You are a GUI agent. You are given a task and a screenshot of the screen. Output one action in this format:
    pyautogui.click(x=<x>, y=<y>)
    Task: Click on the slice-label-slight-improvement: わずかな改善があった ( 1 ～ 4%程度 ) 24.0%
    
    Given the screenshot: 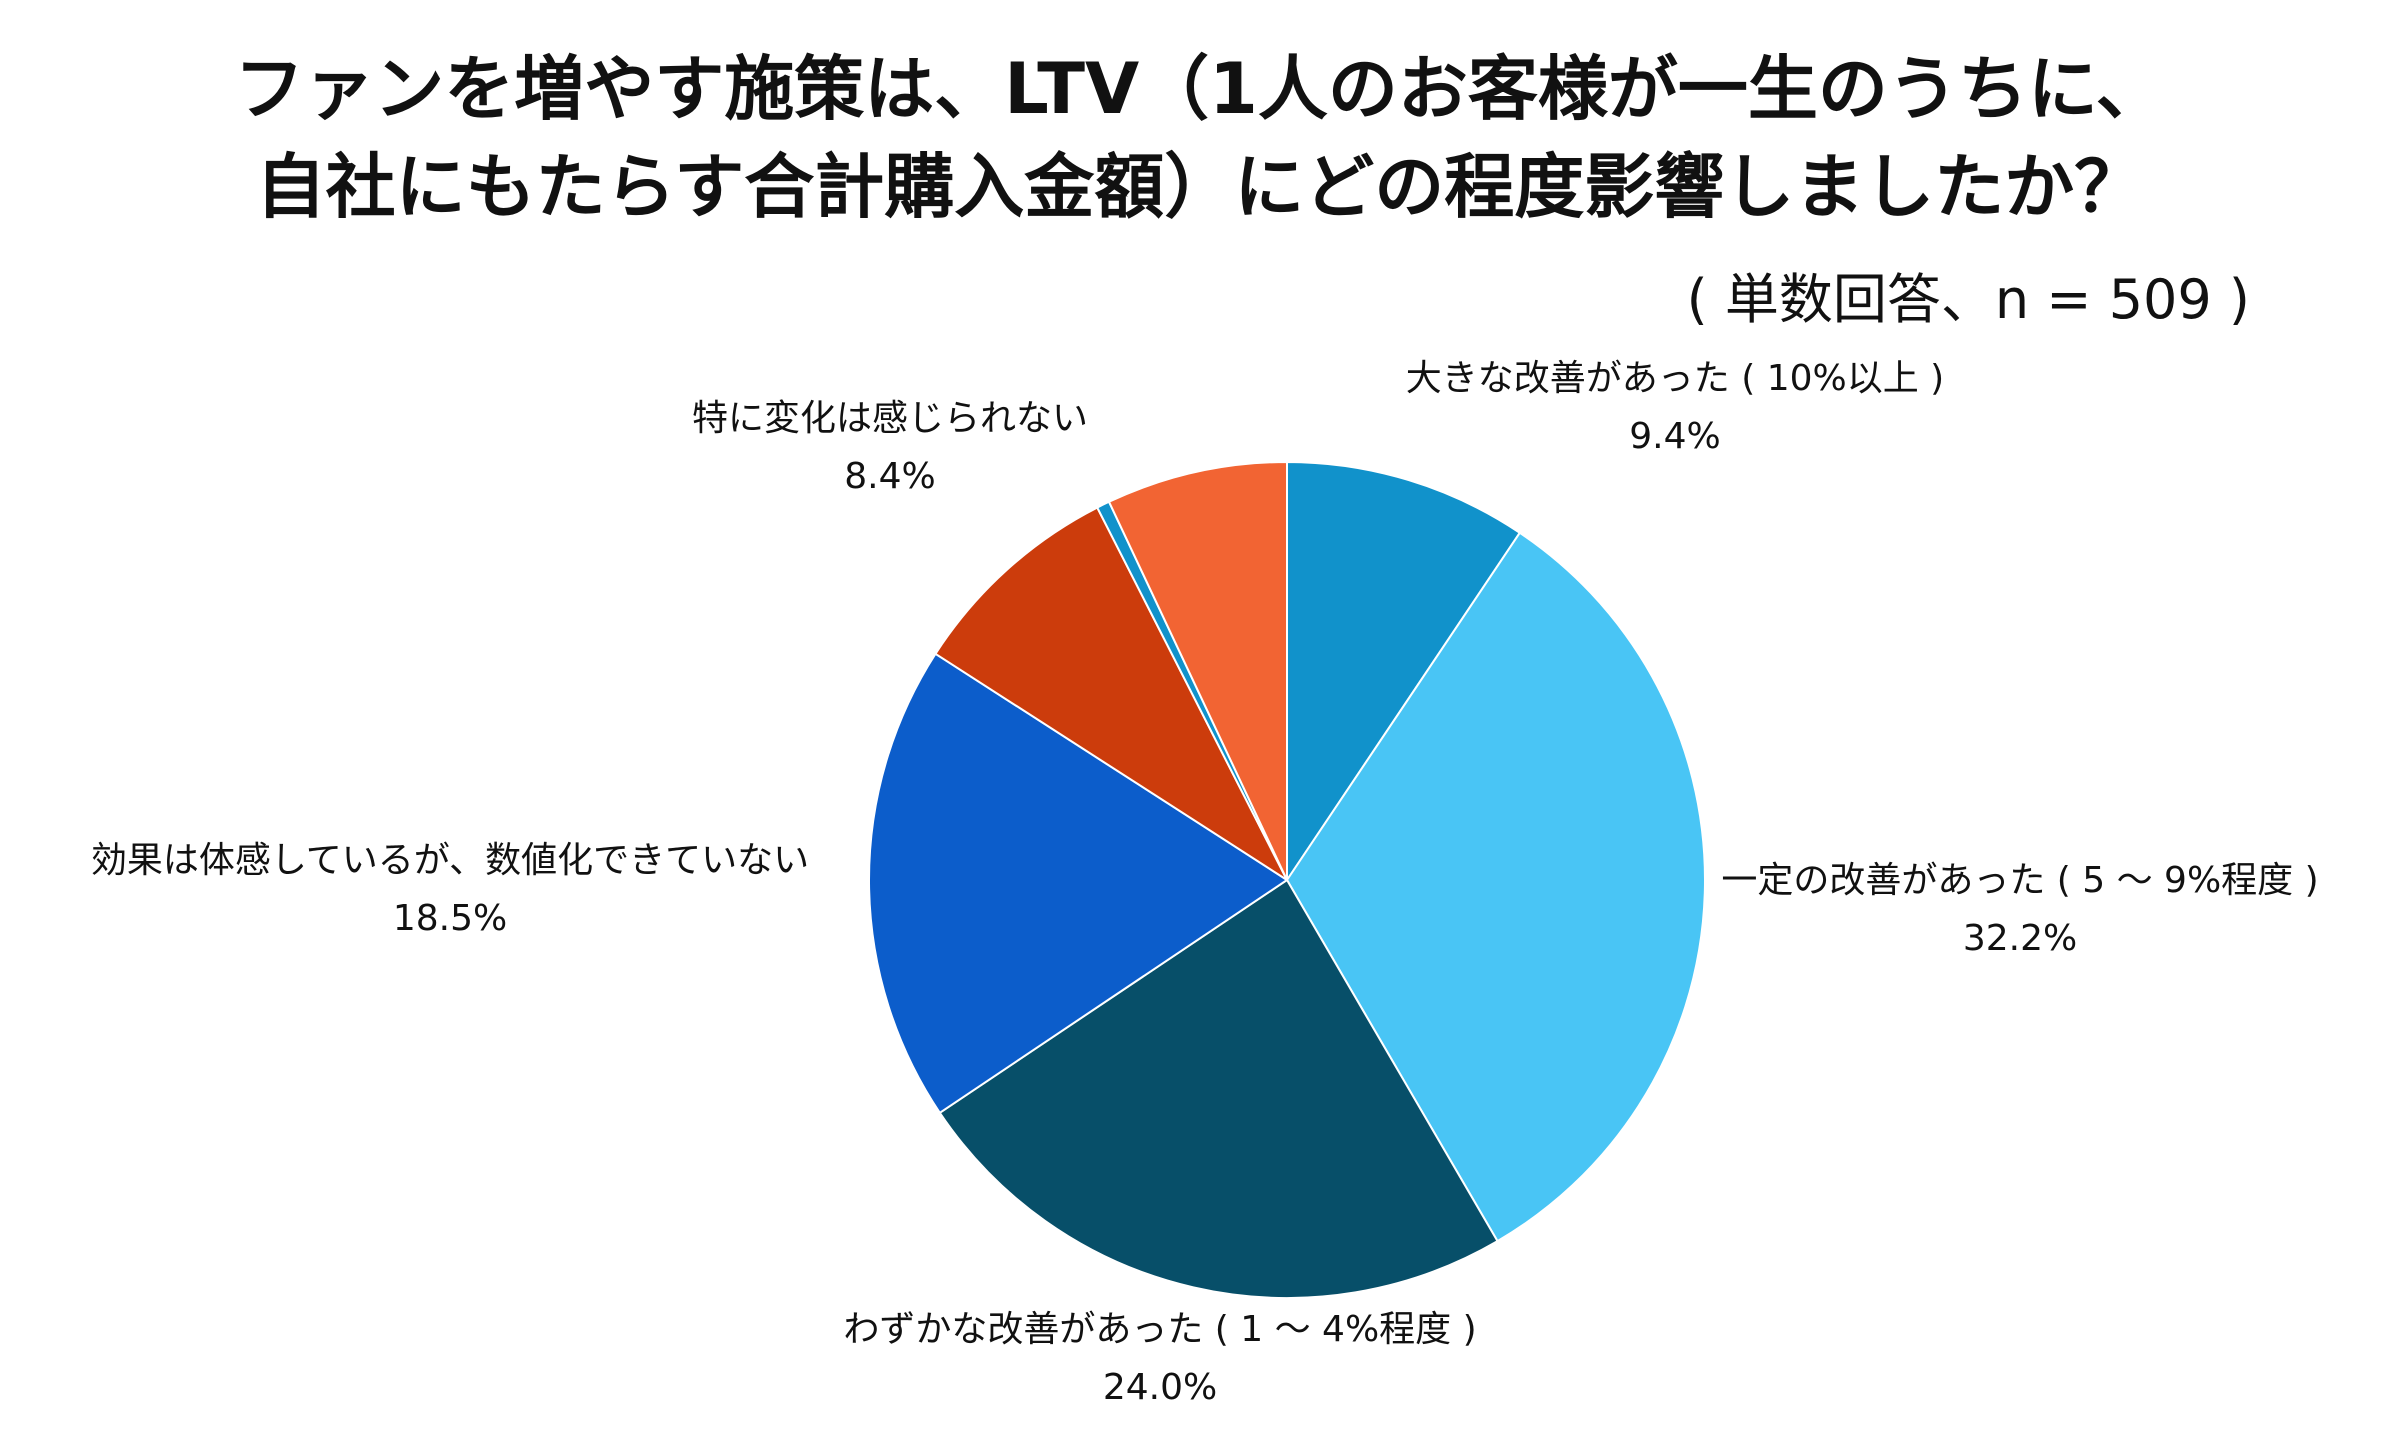 What is the action you would take?
    pyautogui.click(x=1160, y=1359)
    